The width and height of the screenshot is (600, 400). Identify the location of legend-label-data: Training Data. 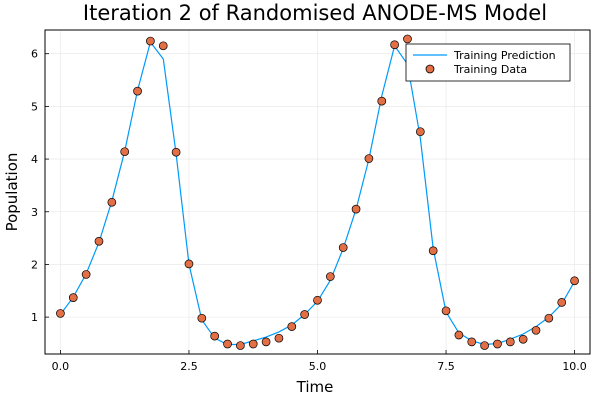
(490, 69).